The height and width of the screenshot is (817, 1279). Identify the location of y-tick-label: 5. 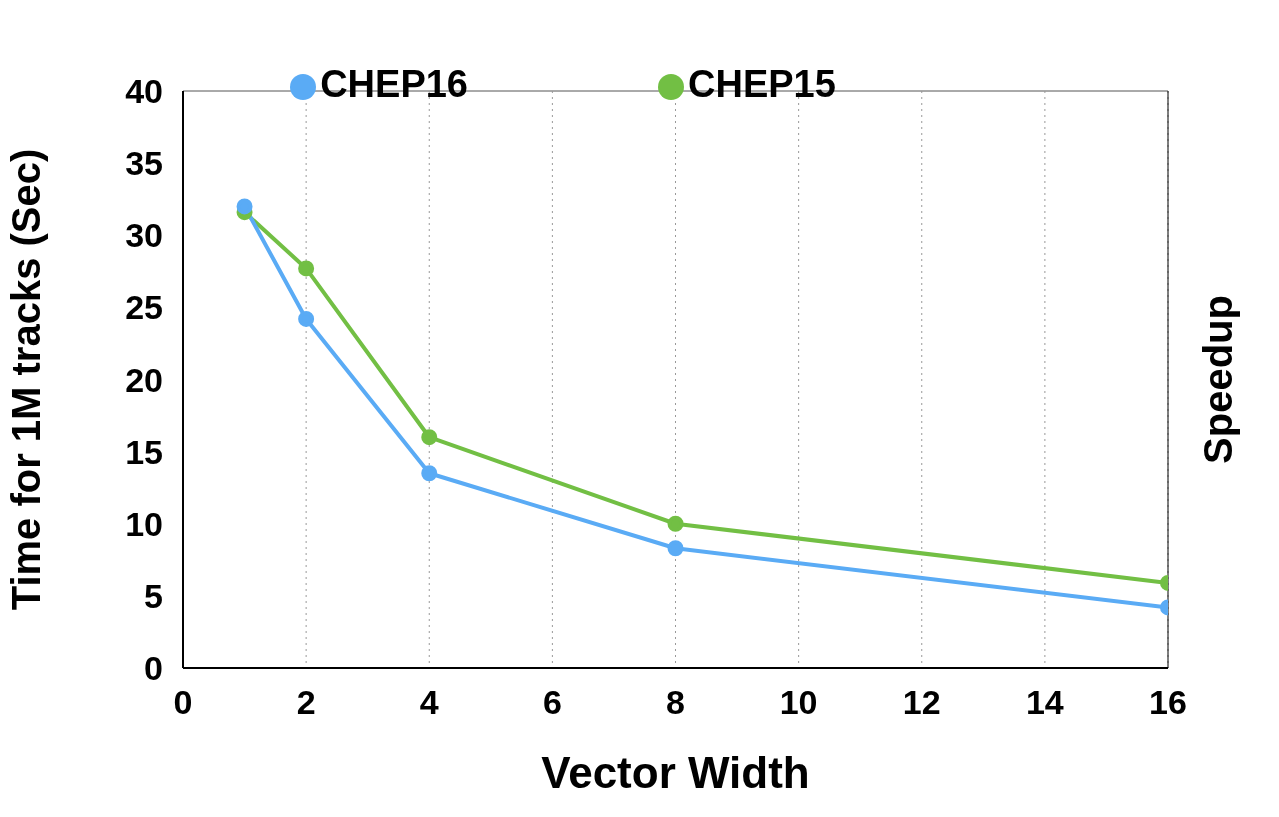
(153, 595).